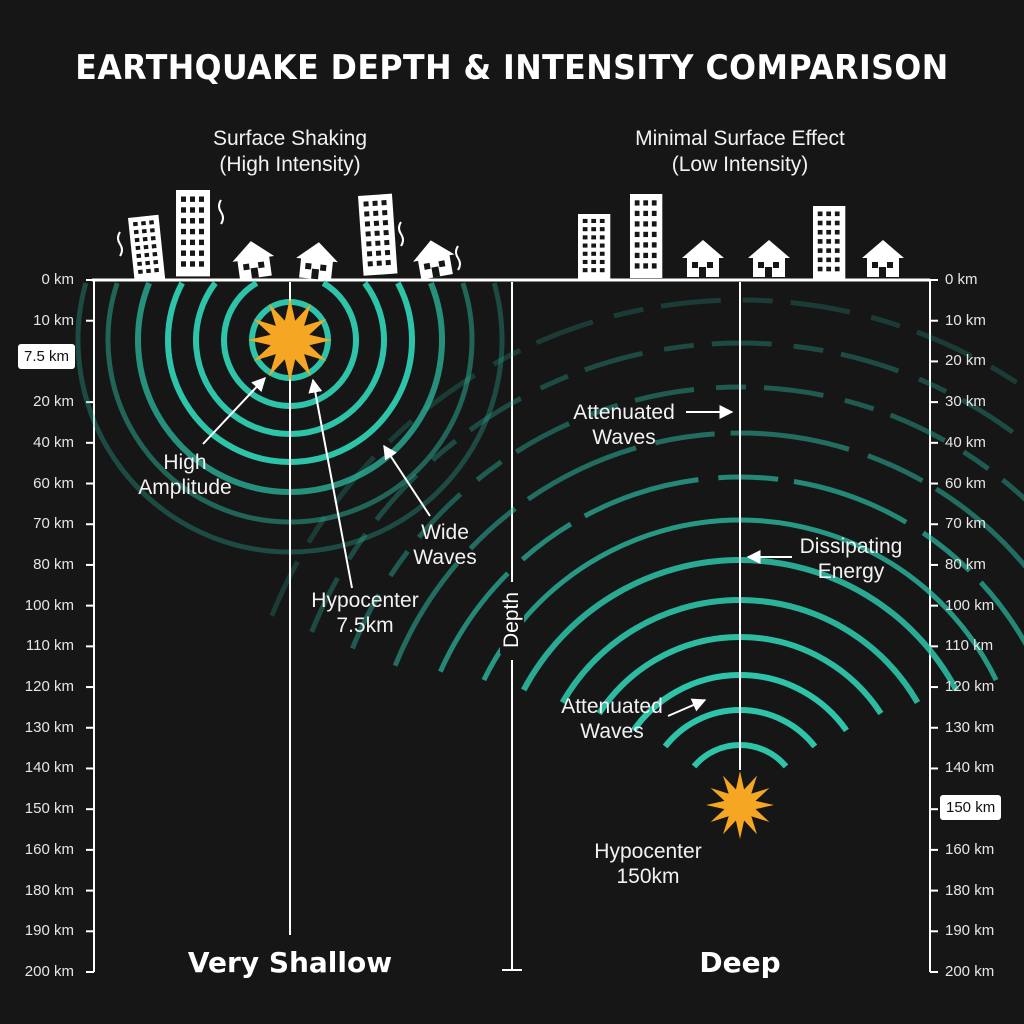 This screenshot has width=1024, height=1024. Describe the element at coordinates (57, 279) in the screenshot. I see `left-scale-label: 0 km` at that location.